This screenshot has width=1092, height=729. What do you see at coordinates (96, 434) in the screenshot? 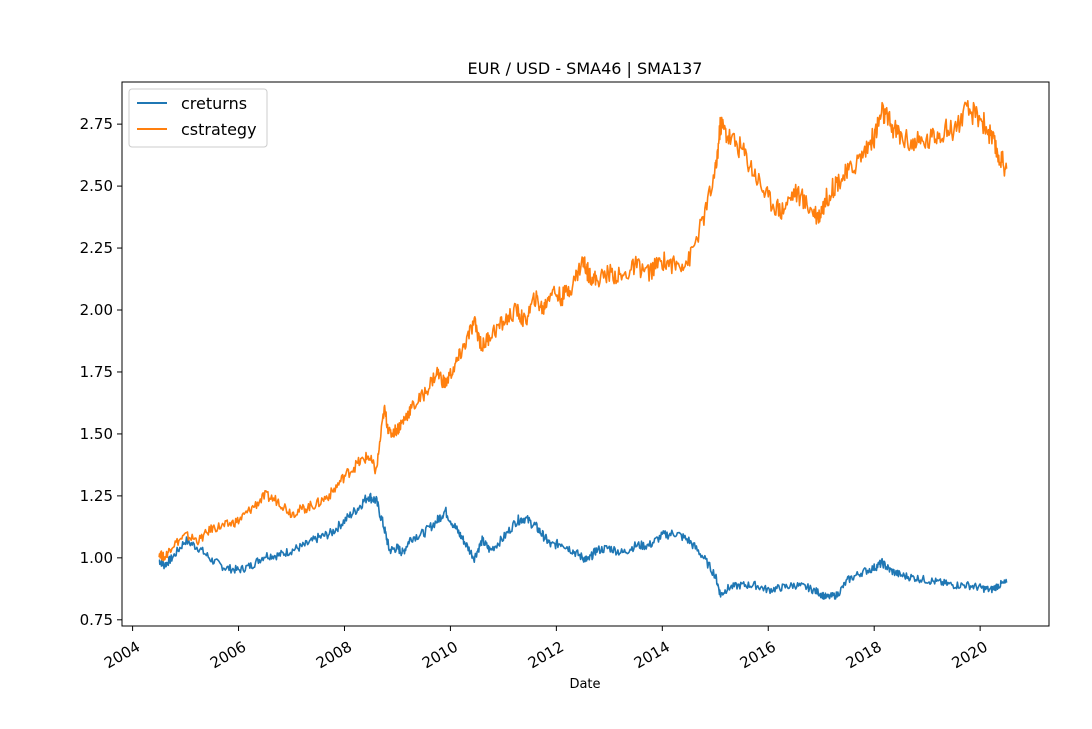
I see `y-tick-label: 1.50` at bounding box center [96, 434].